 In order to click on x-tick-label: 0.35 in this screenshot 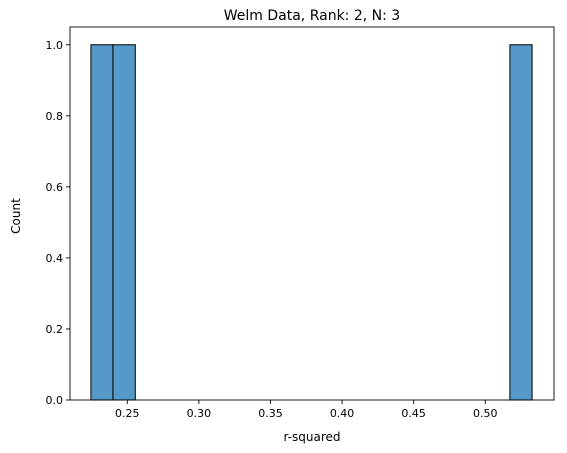, I will do `click(270, 413)`.